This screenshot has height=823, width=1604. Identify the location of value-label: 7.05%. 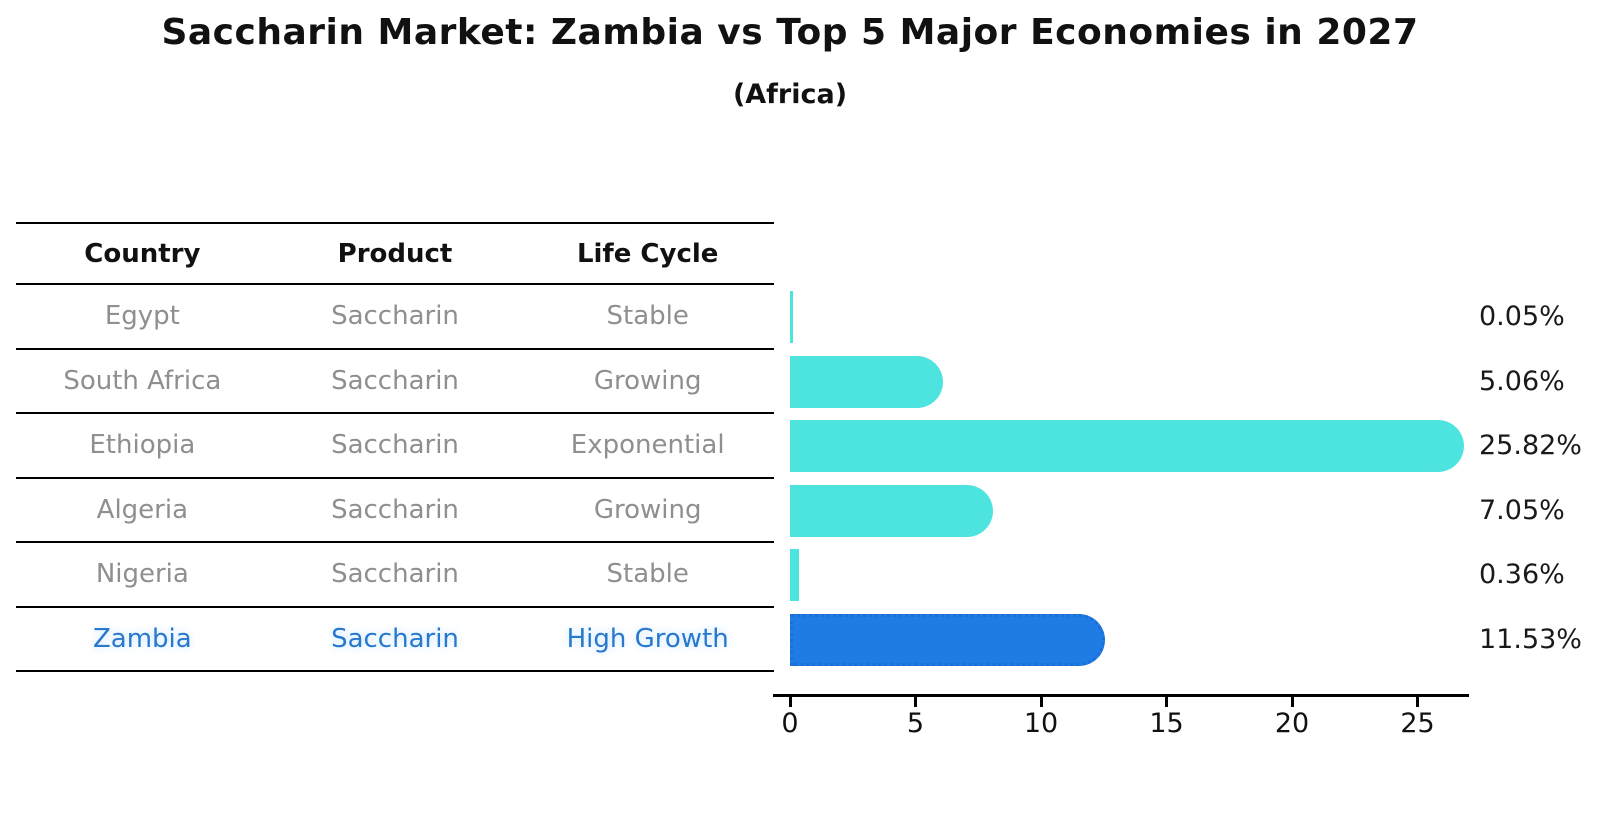
(1522, 510).